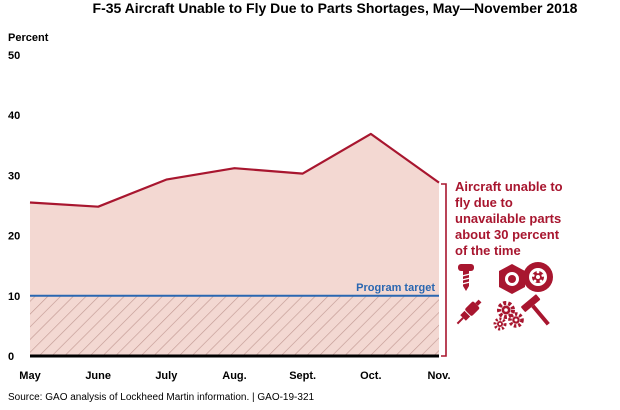 Image resolution: width=620 pixels, height=410 pixels. Describe the element at coordinates (484, 202) in the screenshot. I see `annotation-line: fly due to` at that location.